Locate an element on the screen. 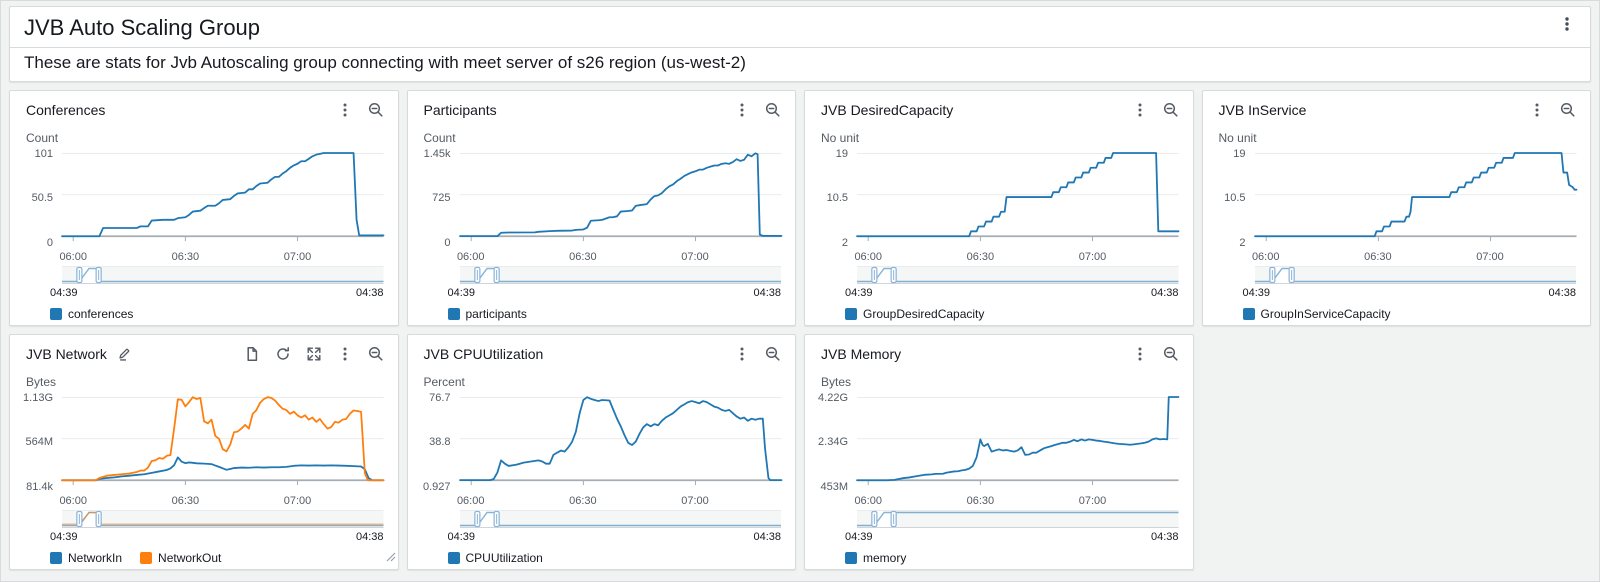  axis-unit-label: No unit is located at coordinates (840, 138).